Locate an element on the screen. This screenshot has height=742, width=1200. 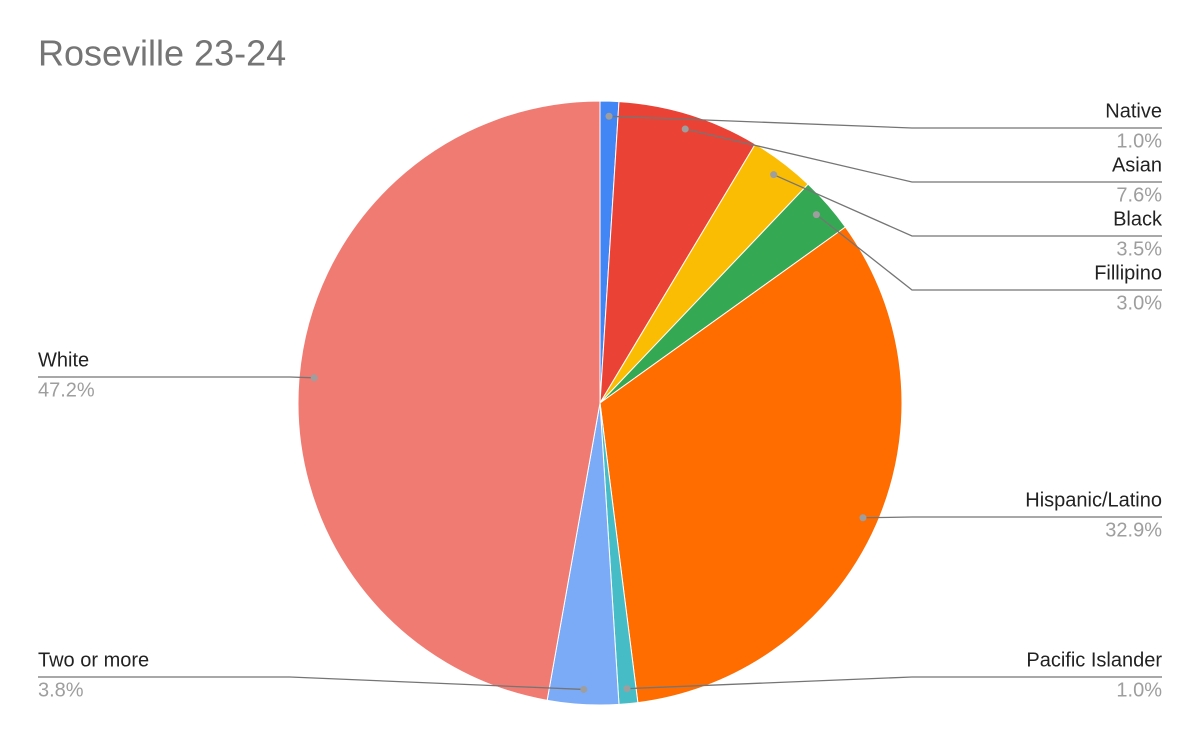
slice-value-label: 3.0% is located at coordinates (1139, 303).